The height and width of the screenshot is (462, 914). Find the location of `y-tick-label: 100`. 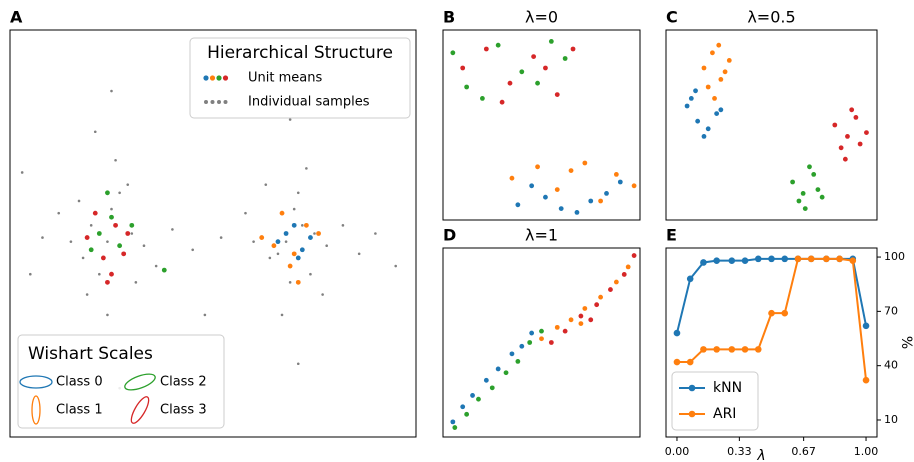

y-tick-label: 100 is located at coordinates (894, 256).